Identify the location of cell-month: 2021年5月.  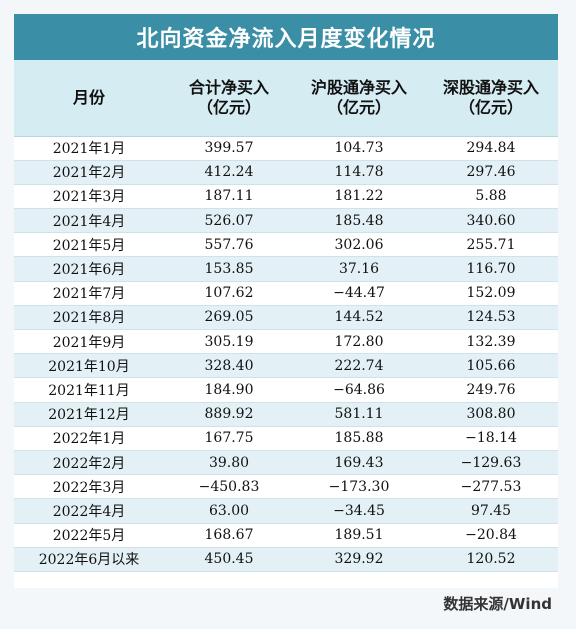
(89, 245).